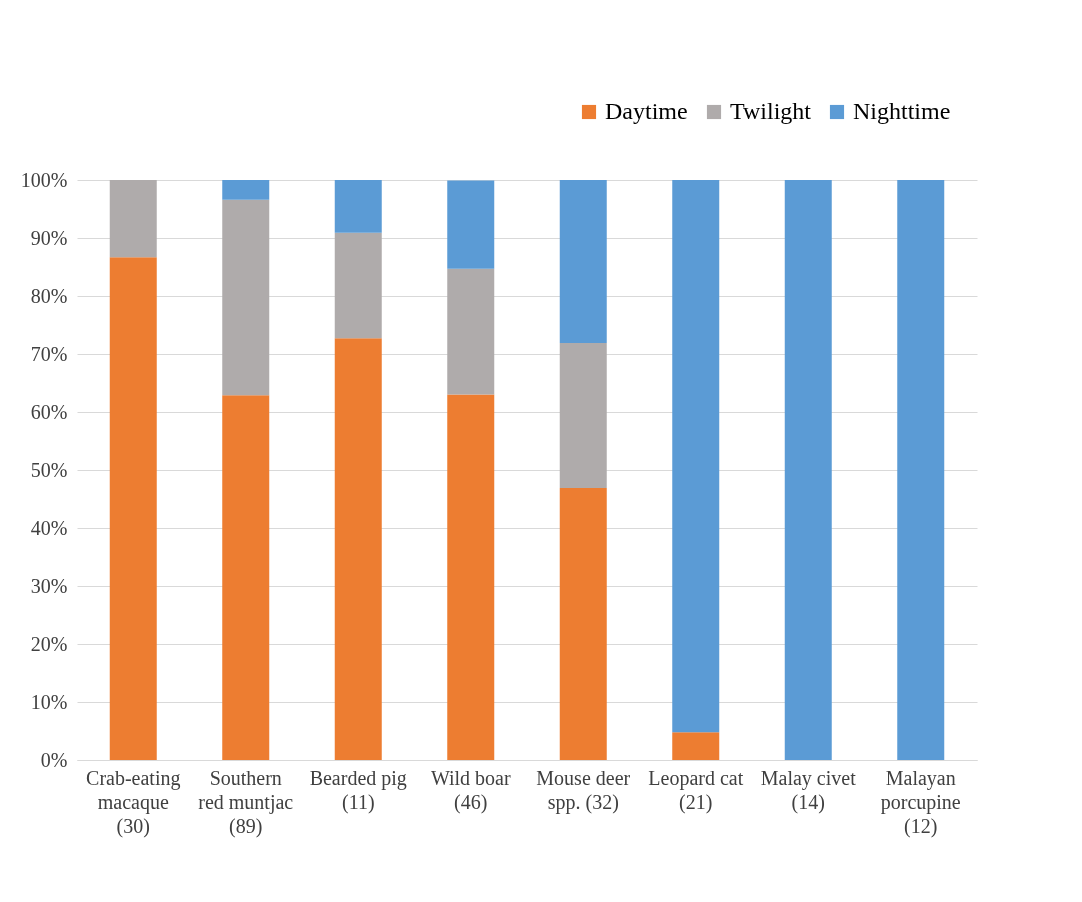 This screenshot has height=902, width=1082. Describe the element at coordinates (49, 527) in the screenshot. I see `y-tick-label: 40%` at that location.